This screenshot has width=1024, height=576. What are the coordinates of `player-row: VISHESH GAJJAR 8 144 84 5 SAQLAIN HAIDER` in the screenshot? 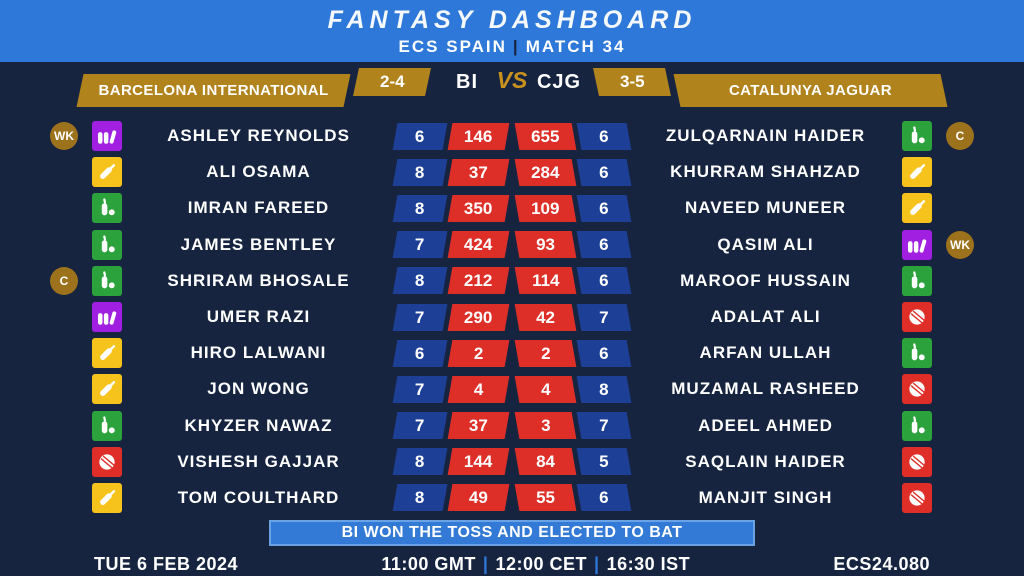 It's located at (512, 462).